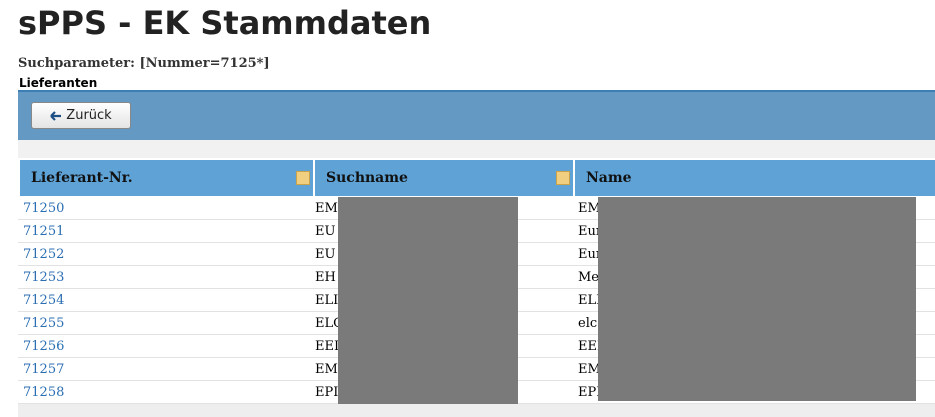 This screenshot has height=417, width=935. Describe the element at coordinates (89, 115) in the screenshot. I see `back-label: Zurück` at that location.